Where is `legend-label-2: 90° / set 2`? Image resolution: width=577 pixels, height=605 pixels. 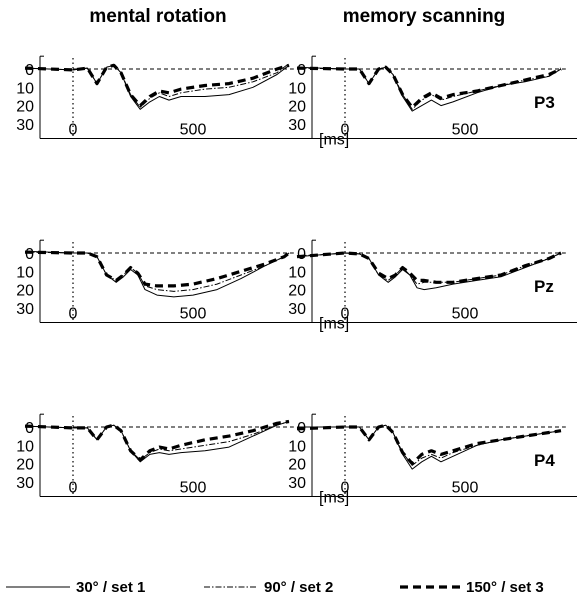
legend-label-2: 90° / set 2 is located at coordinates (298, 587).